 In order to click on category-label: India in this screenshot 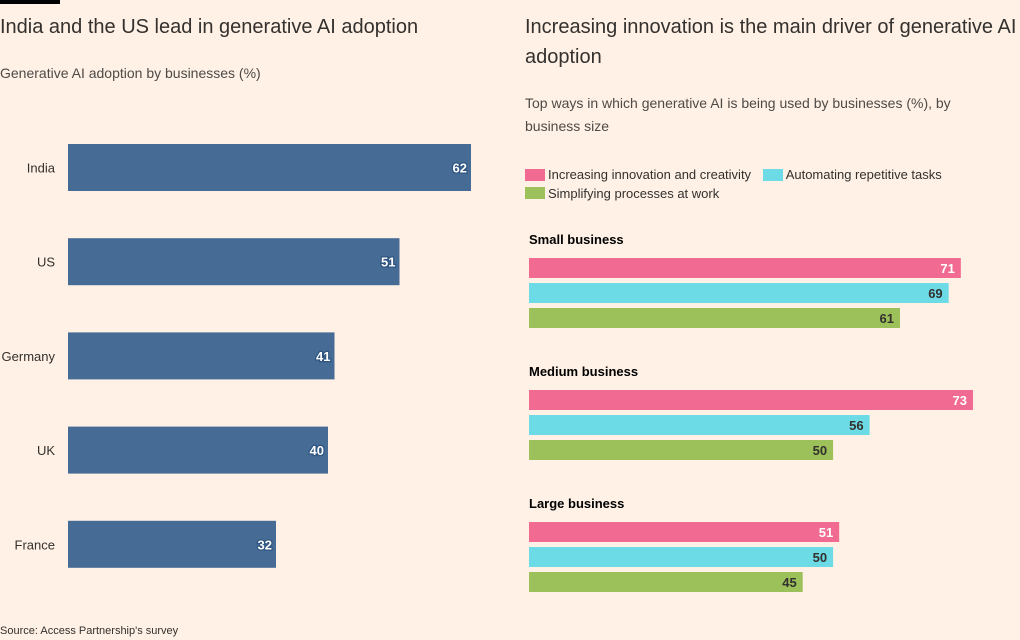, I will do `click(41, 168)`.